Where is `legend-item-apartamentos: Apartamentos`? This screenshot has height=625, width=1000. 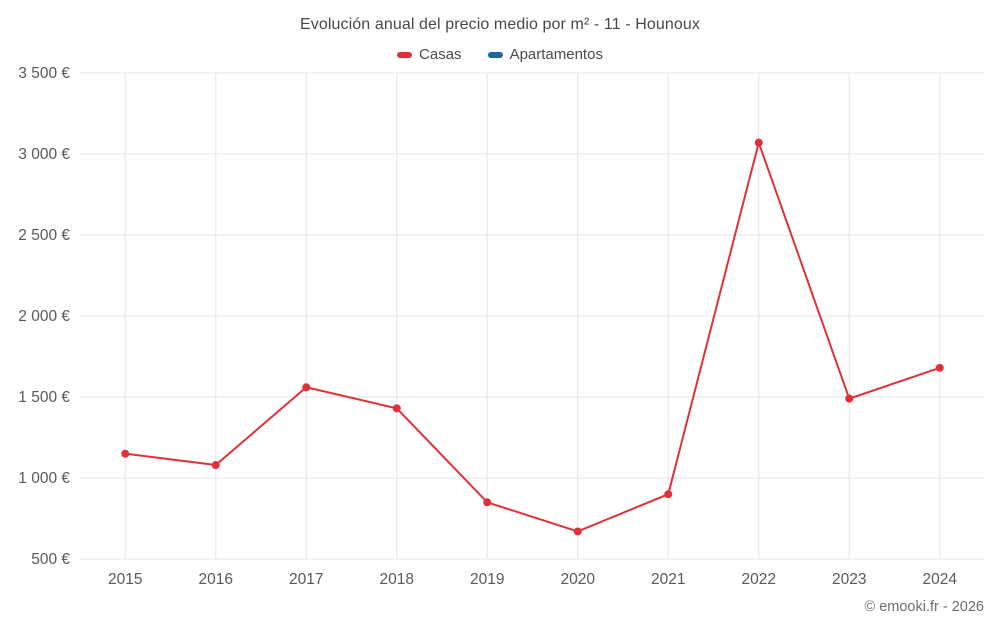
legend-item-apartamentos: Apartamentos is located at coordinates (545, 54).